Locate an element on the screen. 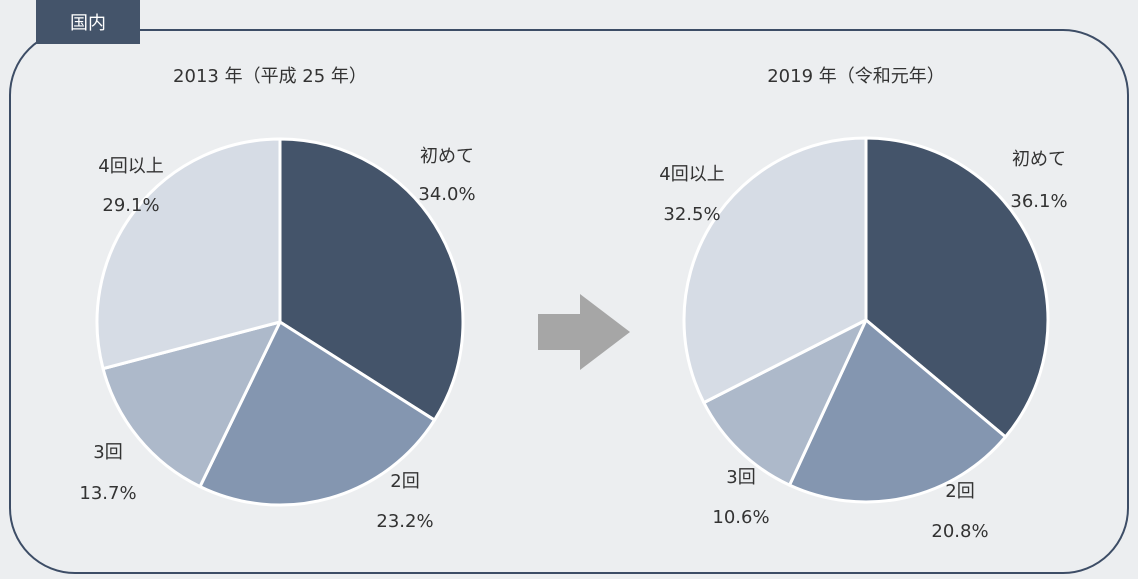 Image resolution: width=1138 pixels, height=579 pixels. tag: 国内 is located at coordinates (88, 23).